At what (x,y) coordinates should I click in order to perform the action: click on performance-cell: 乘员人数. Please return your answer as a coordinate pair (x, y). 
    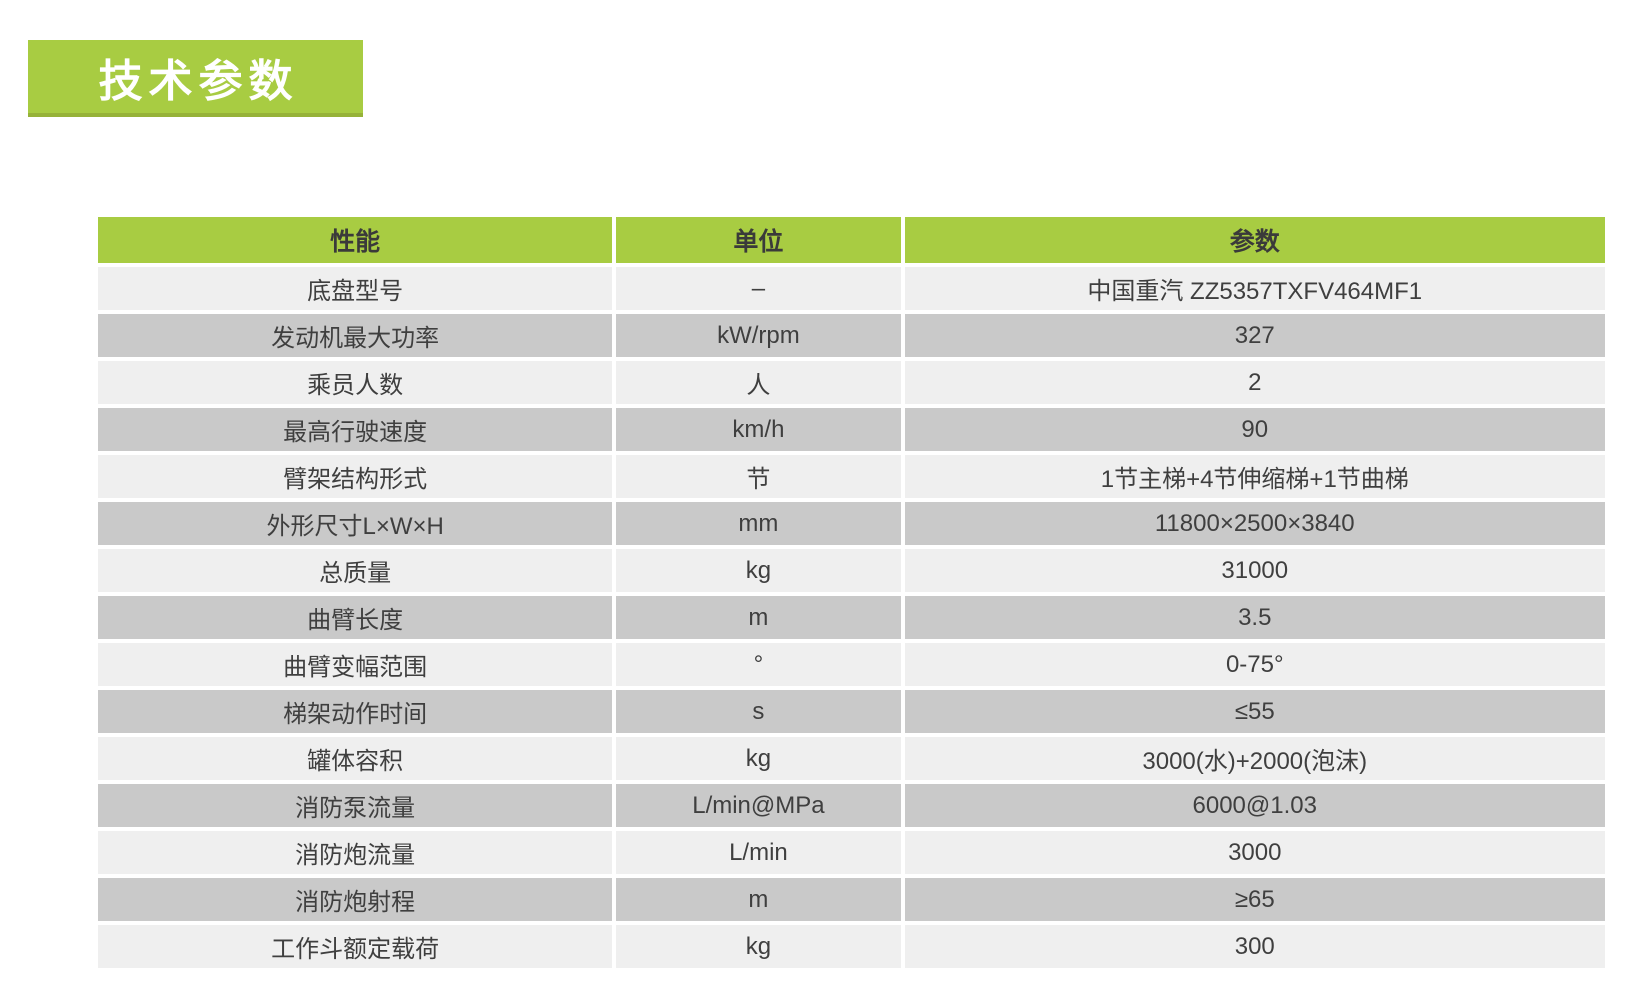
    Looking at the image, I should click on (355, 382).